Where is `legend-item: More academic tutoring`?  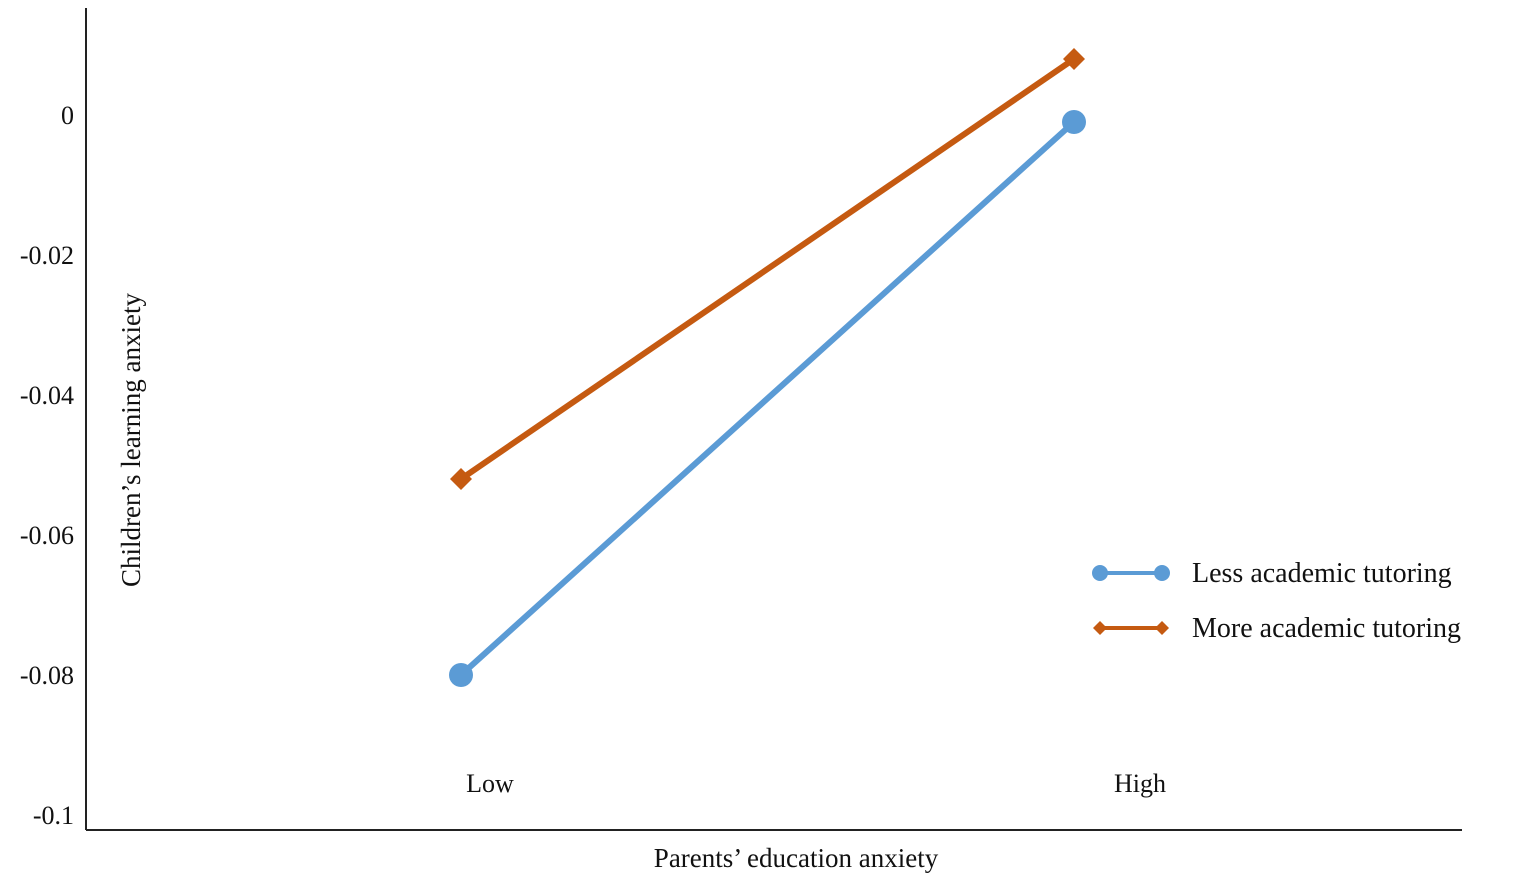
legend-item: More academic tutoring is located at coordinates (1277, 628).